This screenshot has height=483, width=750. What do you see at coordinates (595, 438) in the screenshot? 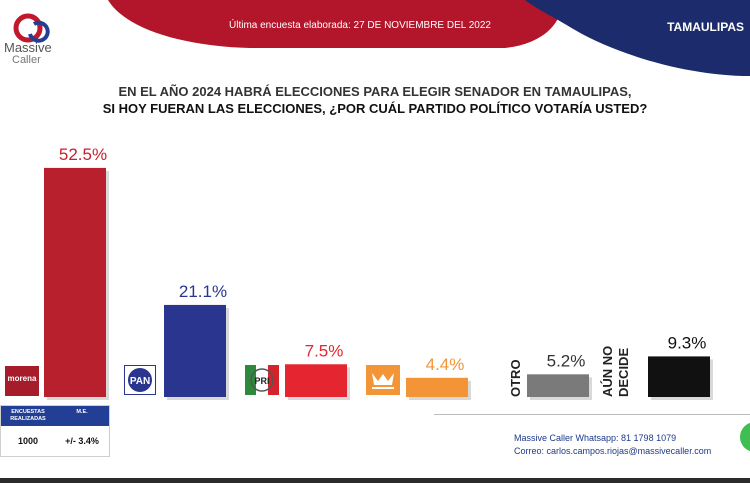
I see `whatsapp-contact: Massive Caller Whatsapp: 81 1798 1079` at bounding box center [595, 438].